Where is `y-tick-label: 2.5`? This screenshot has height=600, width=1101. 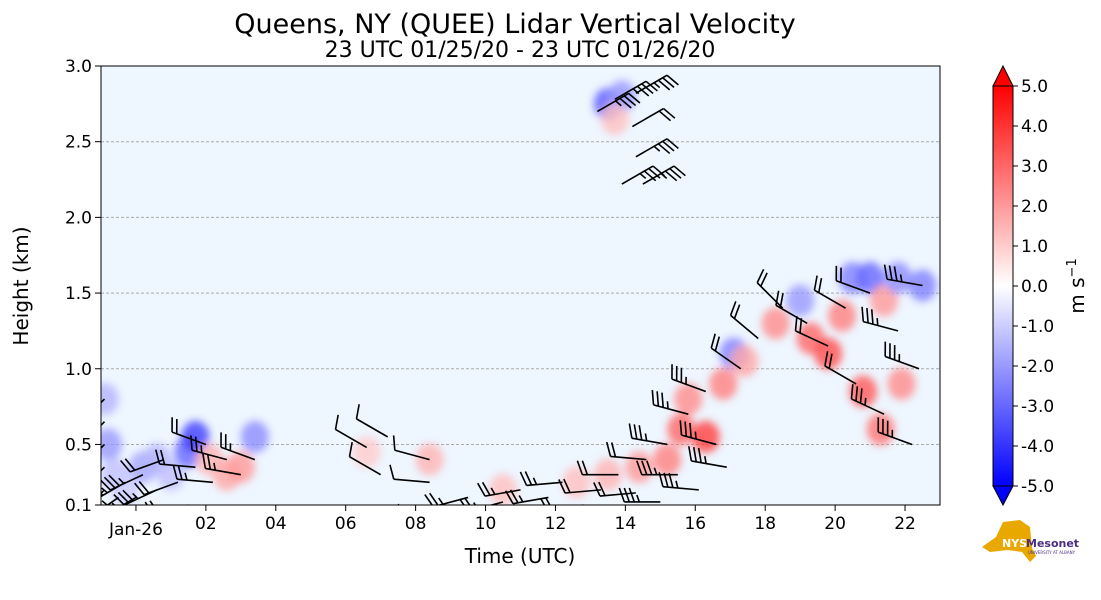 y-tick-label: 2.5 is located at coordinates (78, 143).